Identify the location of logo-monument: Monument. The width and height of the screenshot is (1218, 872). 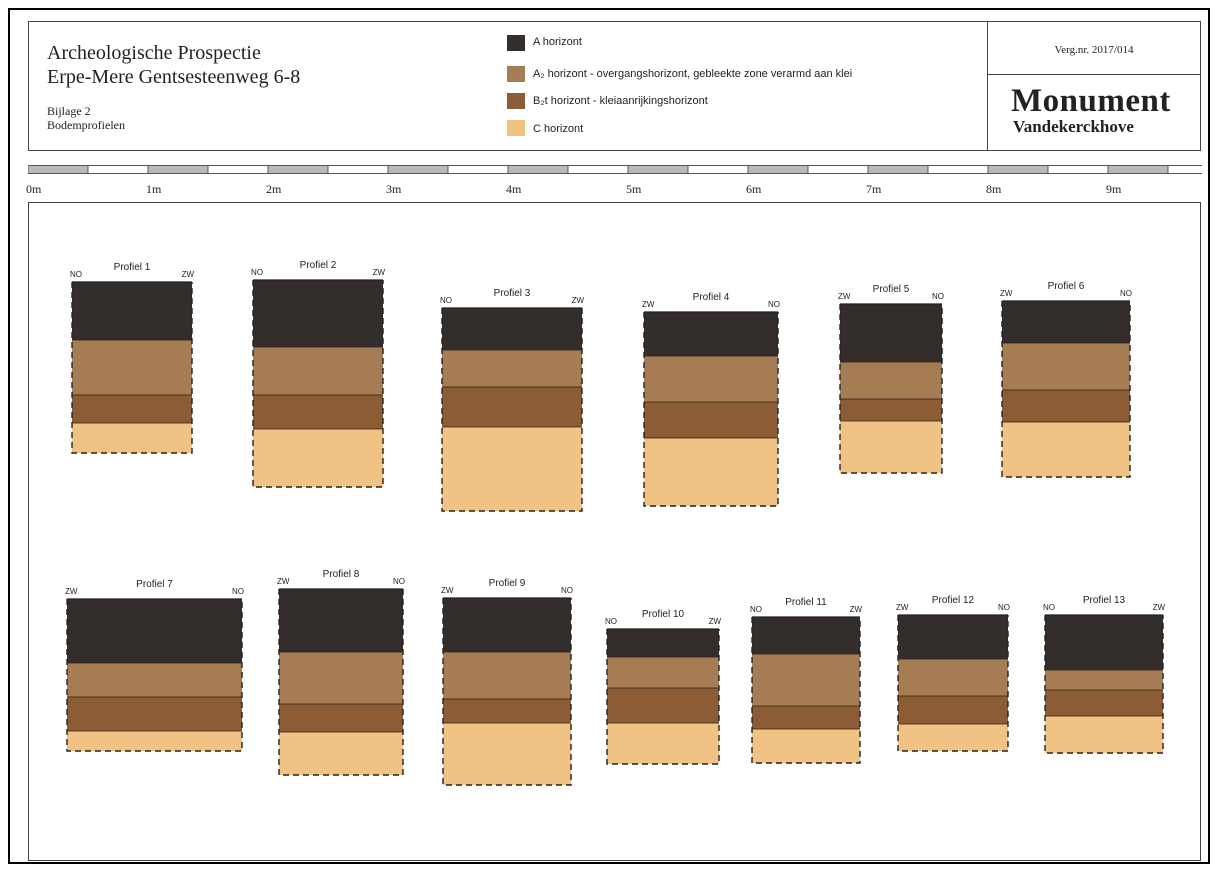
(1091, 101).